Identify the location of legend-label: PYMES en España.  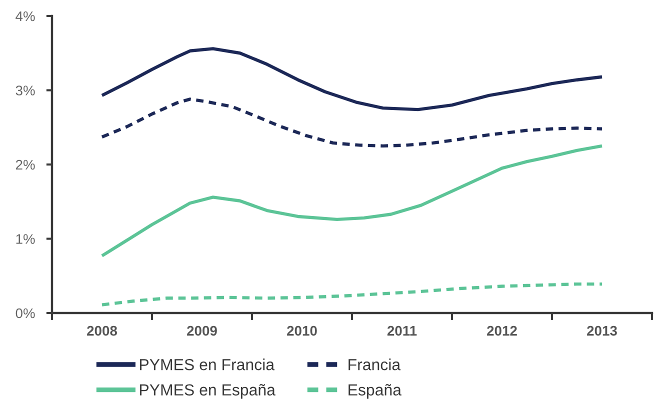
(208, 391).